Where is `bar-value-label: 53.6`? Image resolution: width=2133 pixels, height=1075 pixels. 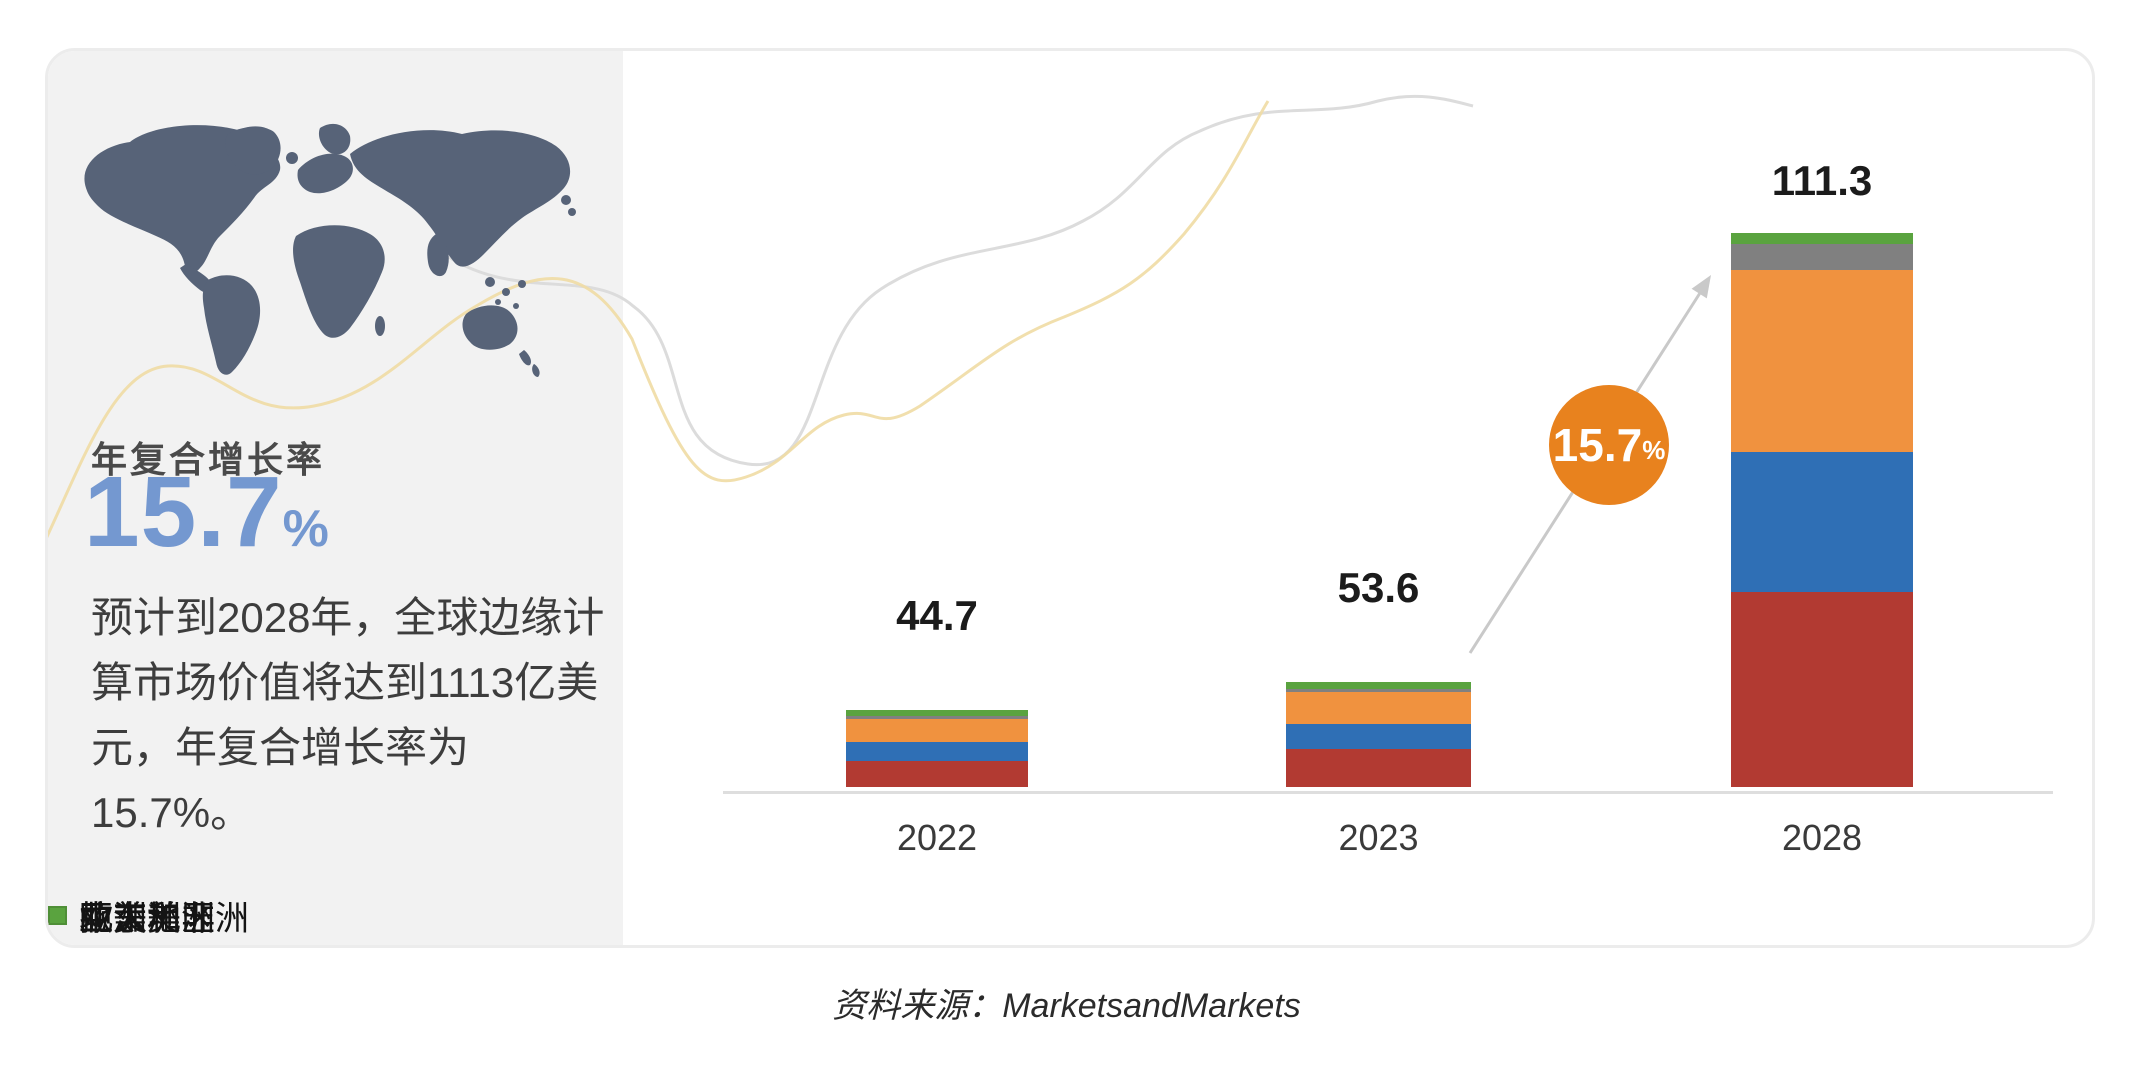
bar-value-label: 53.6 is located at coordinates (1378, 587).